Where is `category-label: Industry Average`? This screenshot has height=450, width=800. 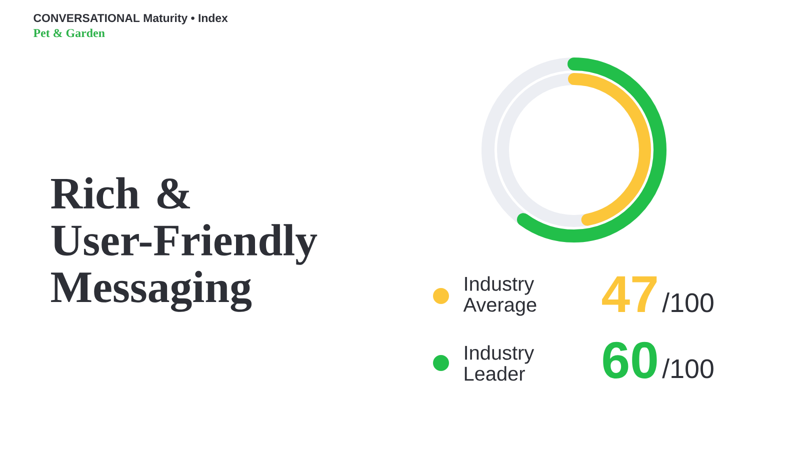
category-label: Industry Average is located at coordinates (499, 296).